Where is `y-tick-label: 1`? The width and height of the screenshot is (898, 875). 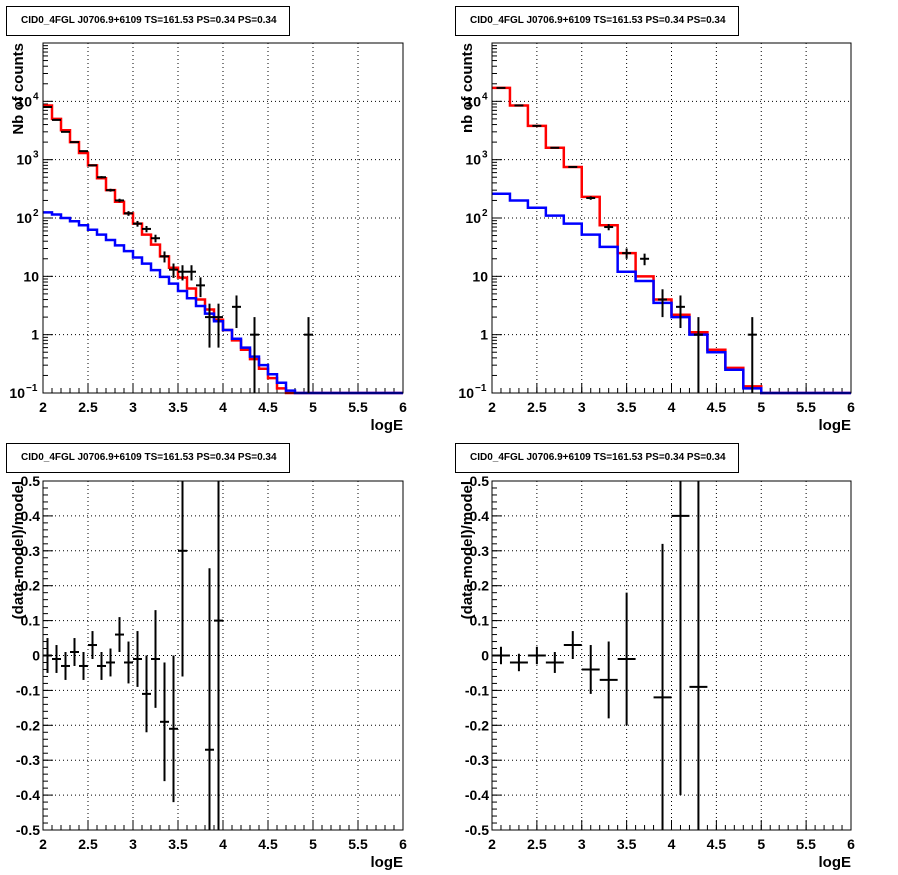 y-tick-label: 1 is located at coordinates (484, 335).